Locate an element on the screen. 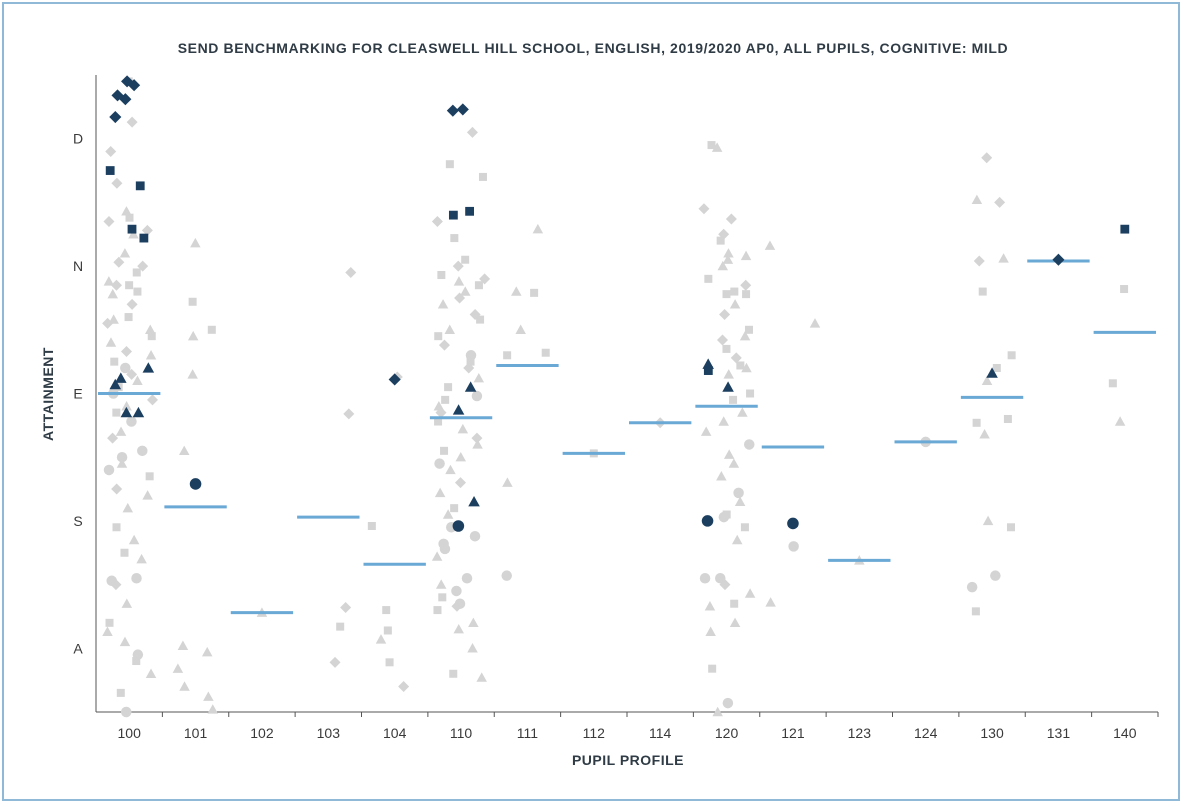 The image size is (1186, 807). x-tick-label: 140 is located at coordinates (1125, 733).